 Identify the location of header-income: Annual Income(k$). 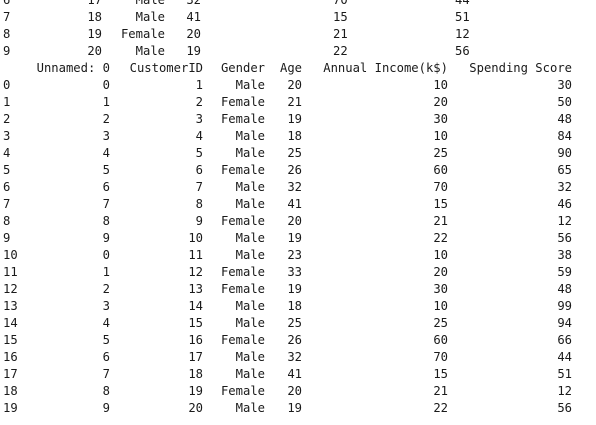
(385, 68).